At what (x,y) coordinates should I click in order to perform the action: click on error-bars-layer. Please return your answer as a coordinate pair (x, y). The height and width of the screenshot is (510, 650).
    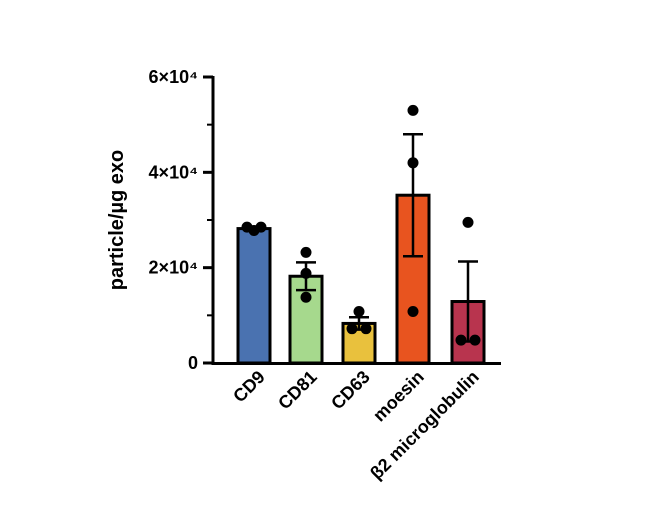
    Looking at the image, I should click on (361, 237).